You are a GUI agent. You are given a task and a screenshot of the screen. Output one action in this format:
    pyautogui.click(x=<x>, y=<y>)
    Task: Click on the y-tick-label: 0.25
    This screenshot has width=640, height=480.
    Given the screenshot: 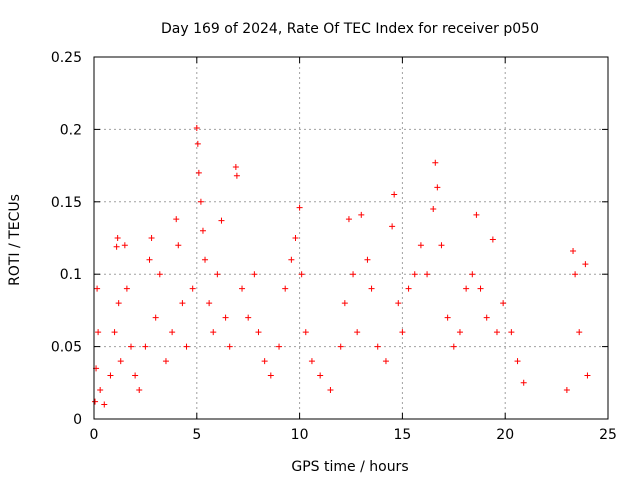 What is the action you would take?
    pyautogui.click(x=66, y=58)
    